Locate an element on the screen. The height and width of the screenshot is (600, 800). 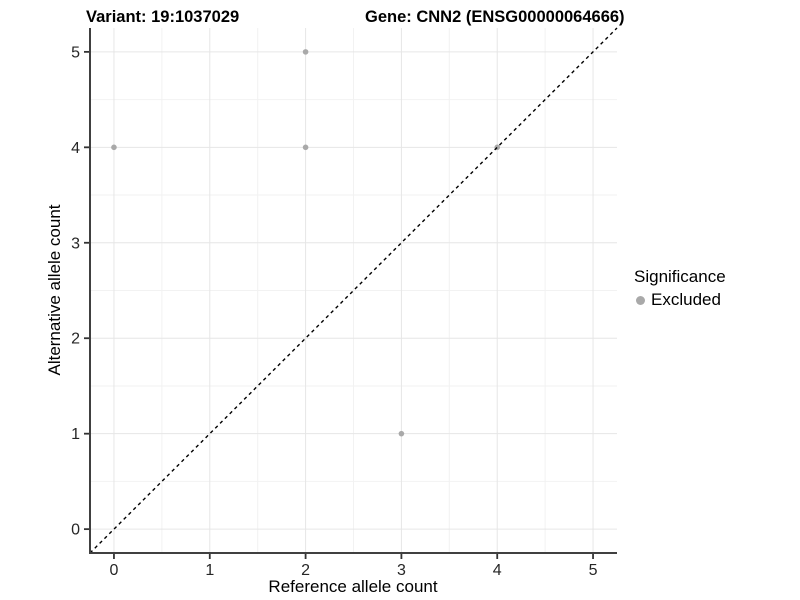
x-tick-label: 4 is located at coordinates (497, 570).